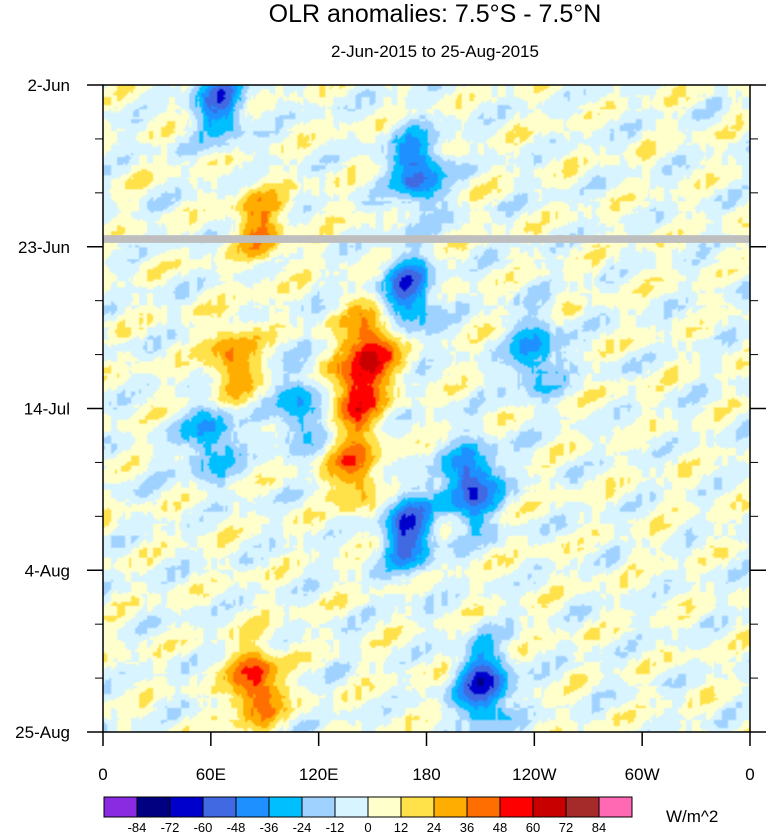 The height and width of the screenshot is (834, 770). Describe the element at coordinates (692, 816) in the screenshot. I see `colorbar-units: W/m^2` at that location.